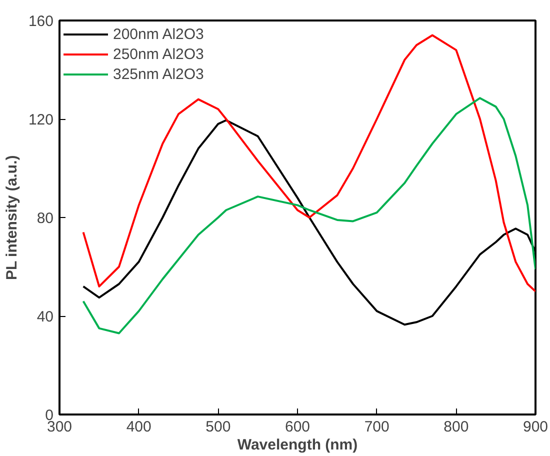  What do you see at coordinates (297, 427) in the screenshot?
I see `x-tick-label: 600` at bounding box center [297, 427].